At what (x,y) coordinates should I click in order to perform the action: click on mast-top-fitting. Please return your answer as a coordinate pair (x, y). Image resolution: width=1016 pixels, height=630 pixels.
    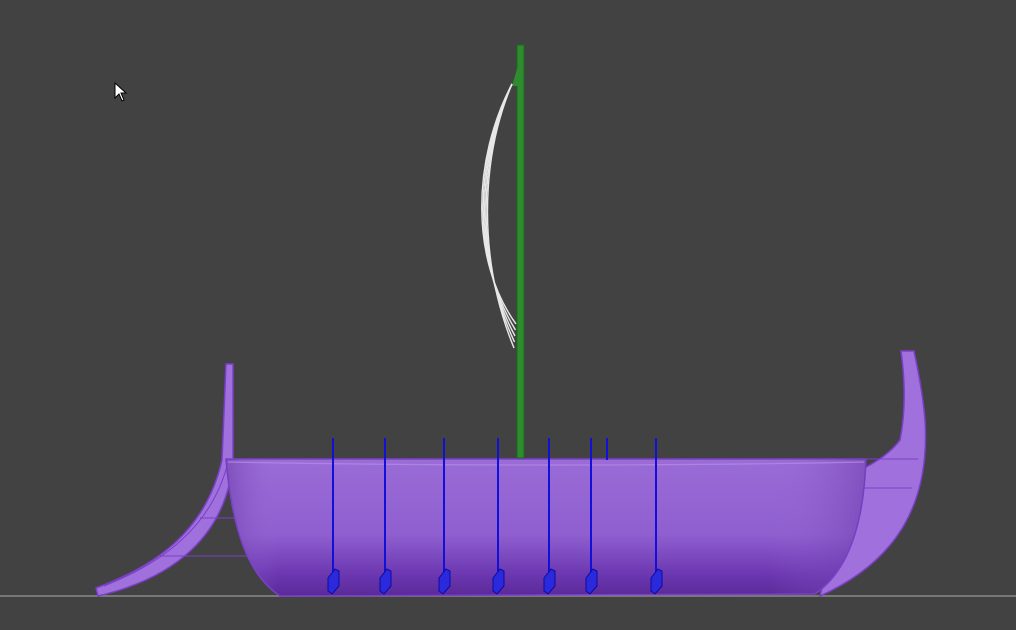
    Looking at the image, I should click on (516, 74).